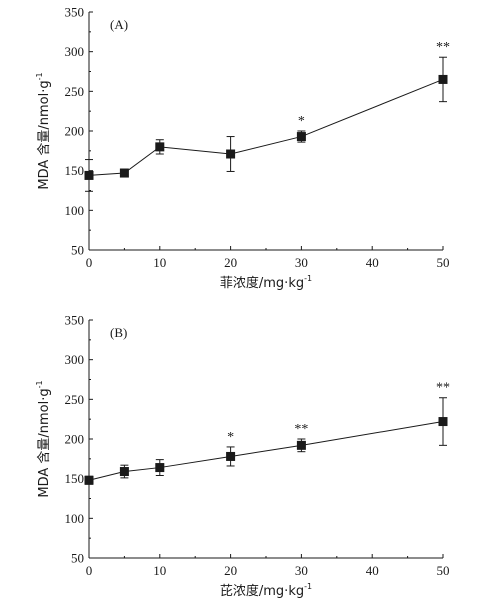  Describe the element at coordinates (119, 24) in the screenshot. I see `panel-label: (A)` at that location.